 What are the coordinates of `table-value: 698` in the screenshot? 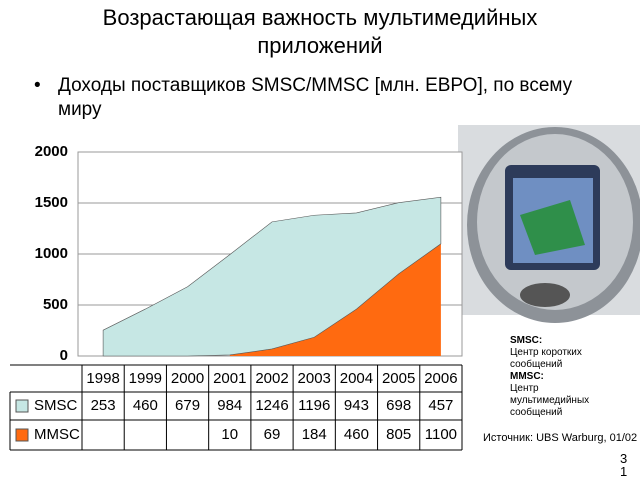 It's located at (398, 405).